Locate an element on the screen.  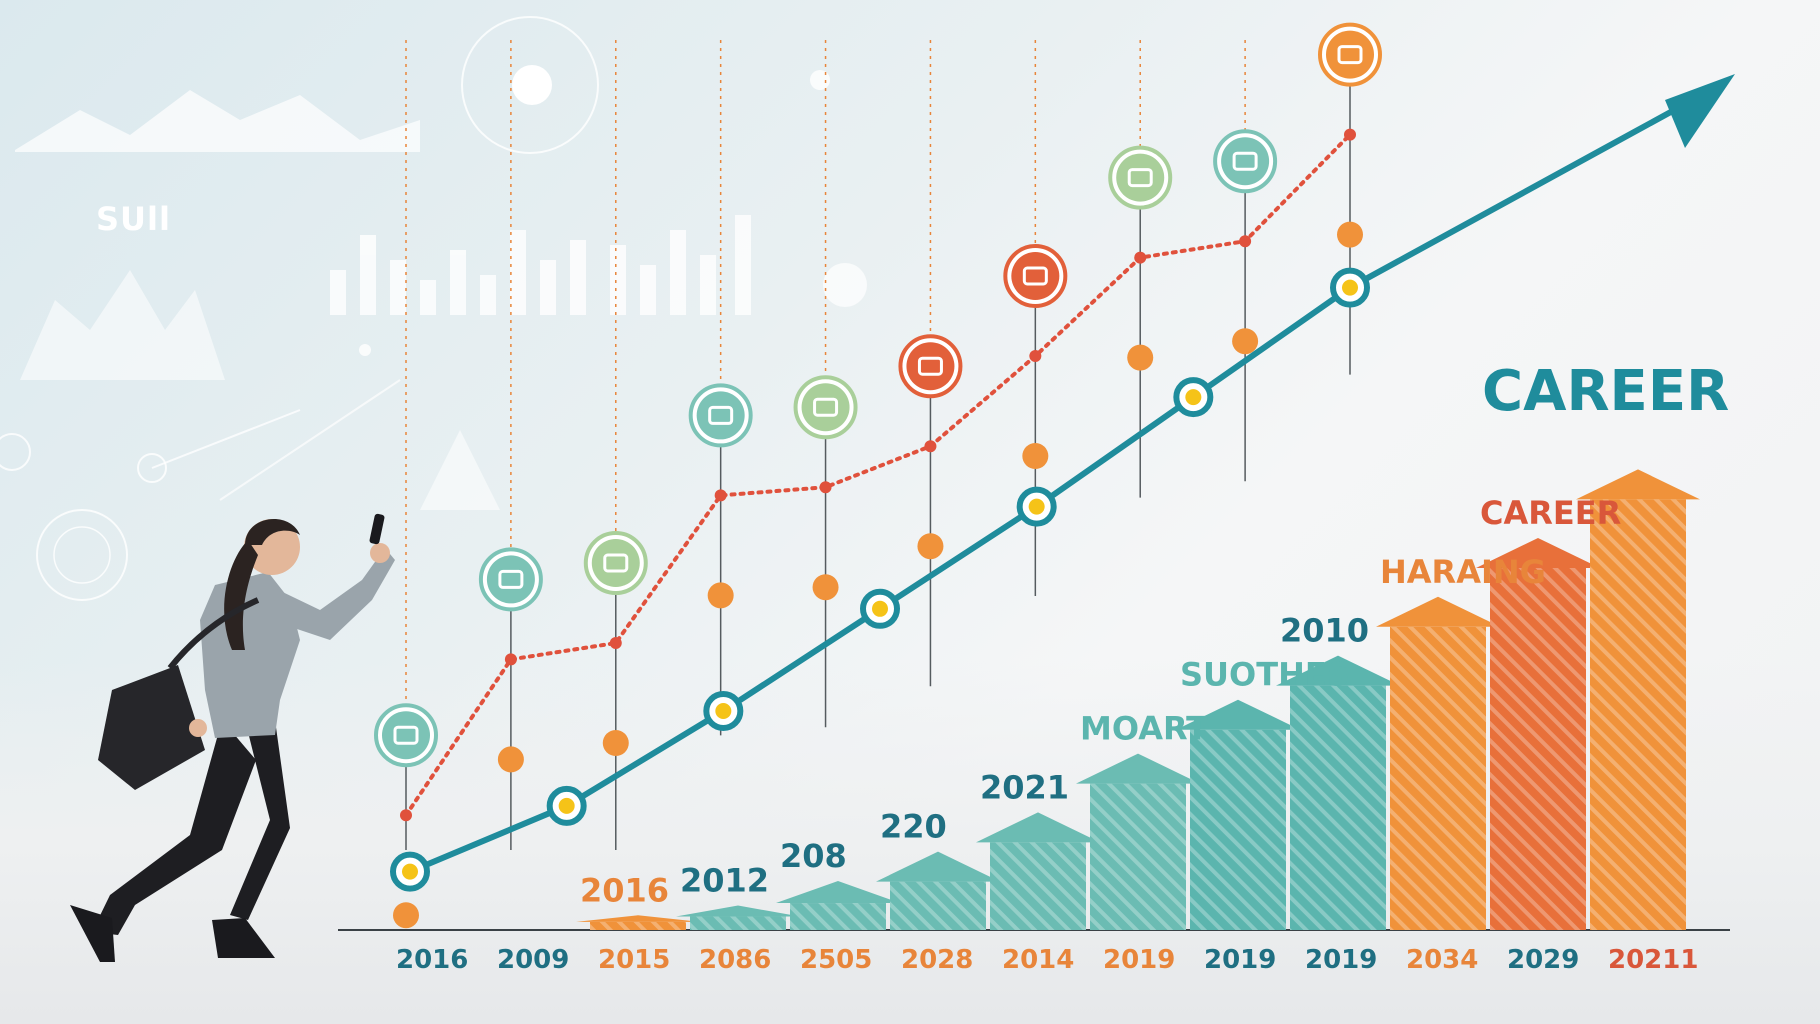
folder-icon is located at coordinates (1245, 161).